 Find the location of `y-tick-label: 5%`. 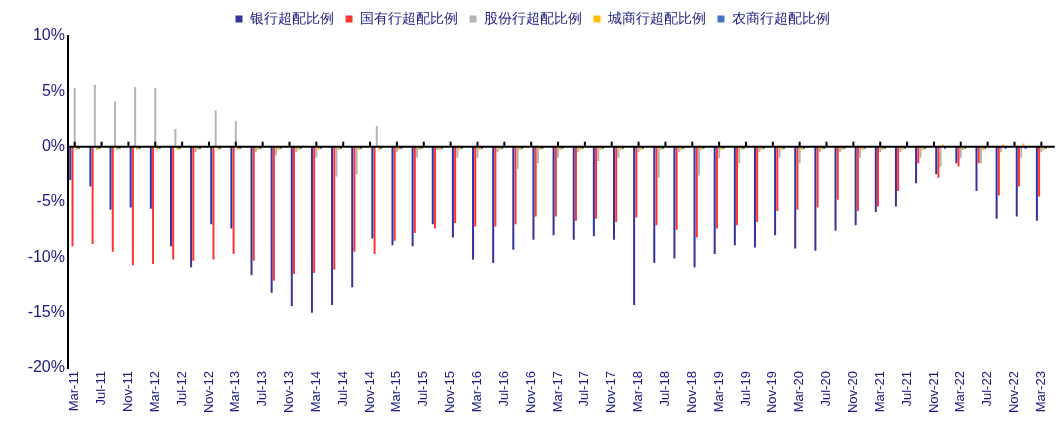

y-tick-label: 5% is located at coordinates (53, 90).